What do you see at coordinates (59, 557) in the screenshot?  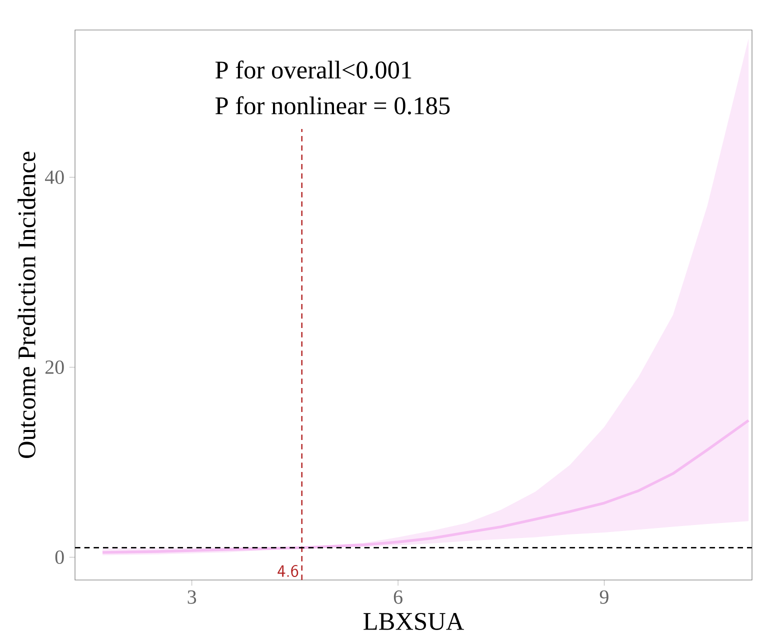 I see `y-tick-label: 0` at bounding box center [59, 557].